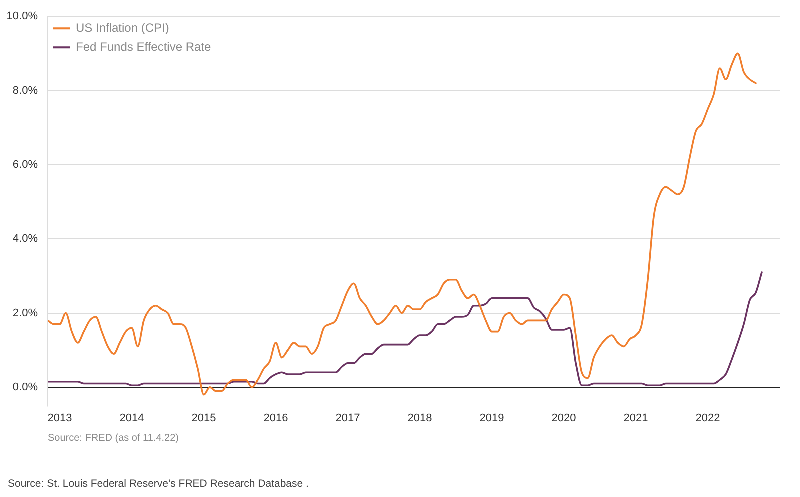 The image size is (800, 497). I want to click on legend-label: Fed Funds Effective Rate, so click(144, 47).